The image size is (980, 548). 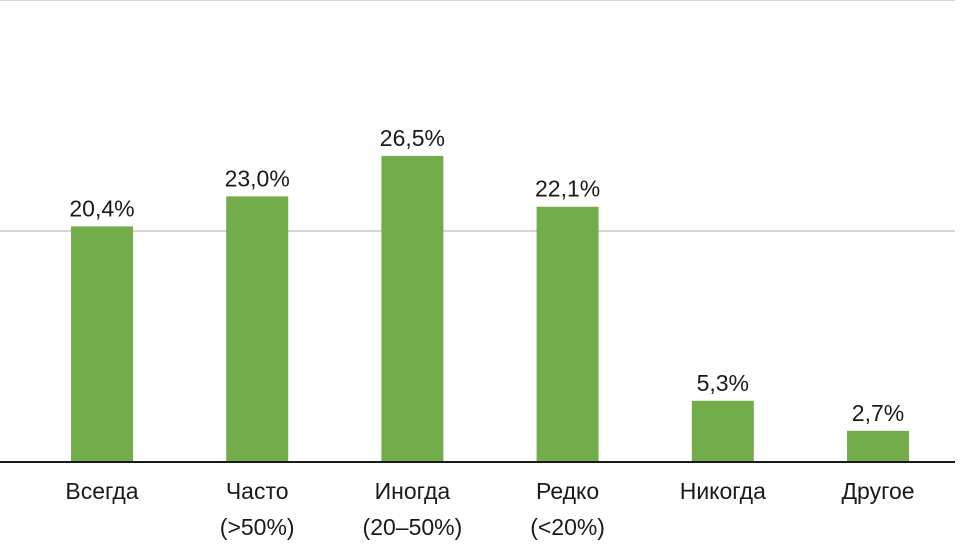 What do you see at coordinates (101, 491) in the screenshot?
I see `category-tick-label: Всегда` at bounding box center [101, 491].